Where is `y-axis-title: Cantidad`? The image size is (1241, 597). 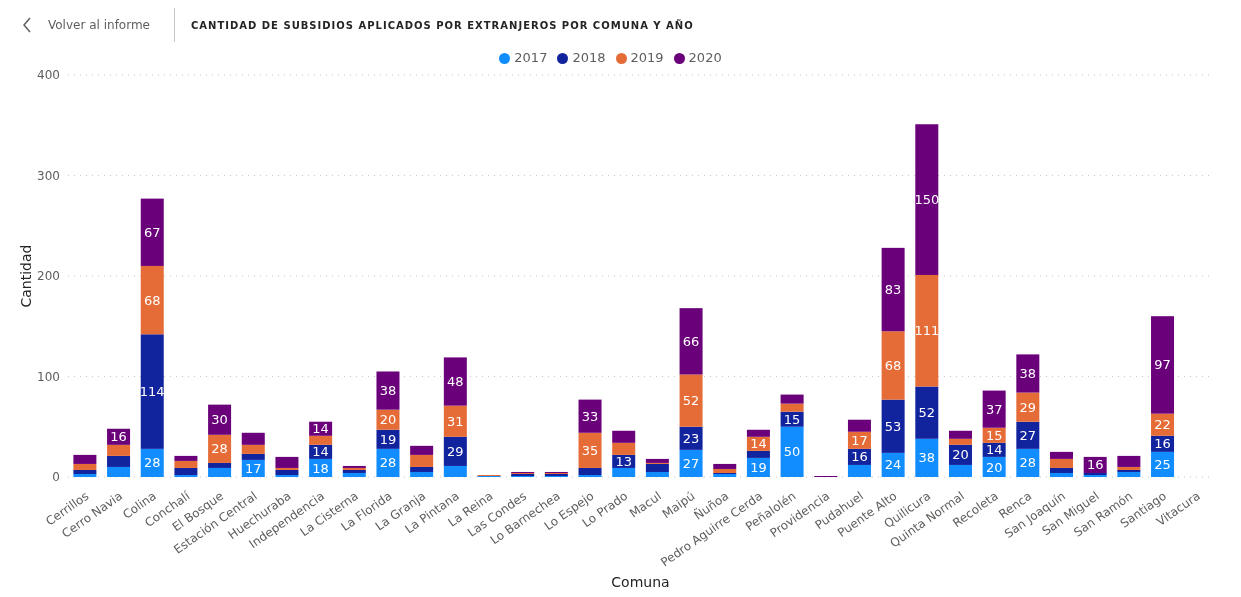
y-axis-title: Cantidad is located at coordinates (25, 276).